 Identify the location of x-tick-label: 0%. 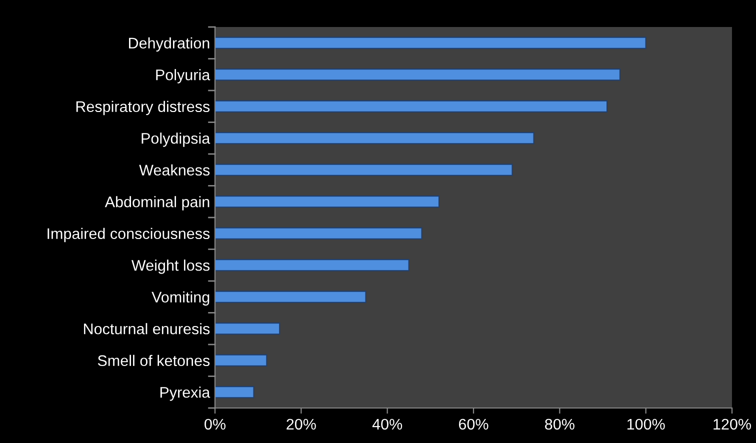
(215, 424).